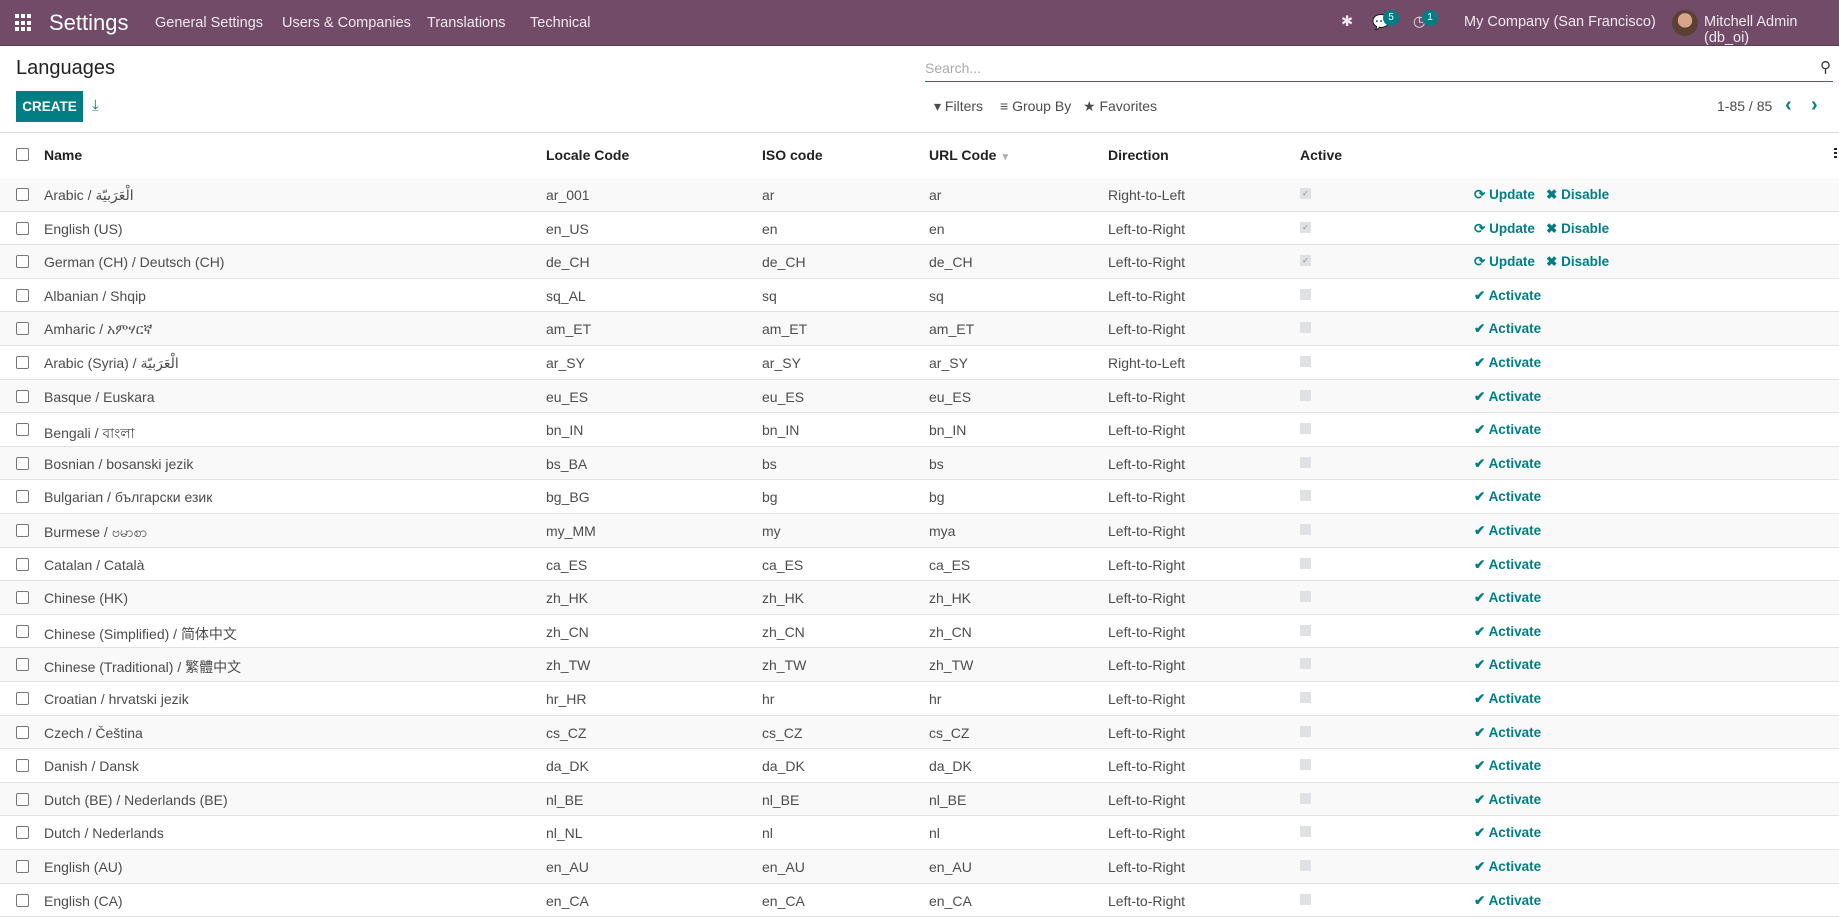  What do you see at coordinates (89, 22) in the screenshot?
I see `app-title: Settings` at bounding box center [89, 22].